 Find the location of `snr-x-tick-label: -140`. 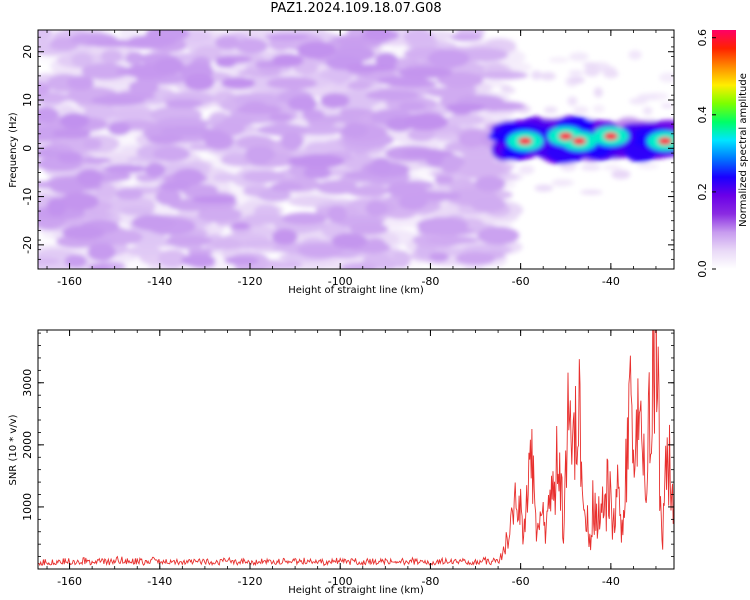

snr-x-tick-label: -140 is located at coordinates (159, 581).